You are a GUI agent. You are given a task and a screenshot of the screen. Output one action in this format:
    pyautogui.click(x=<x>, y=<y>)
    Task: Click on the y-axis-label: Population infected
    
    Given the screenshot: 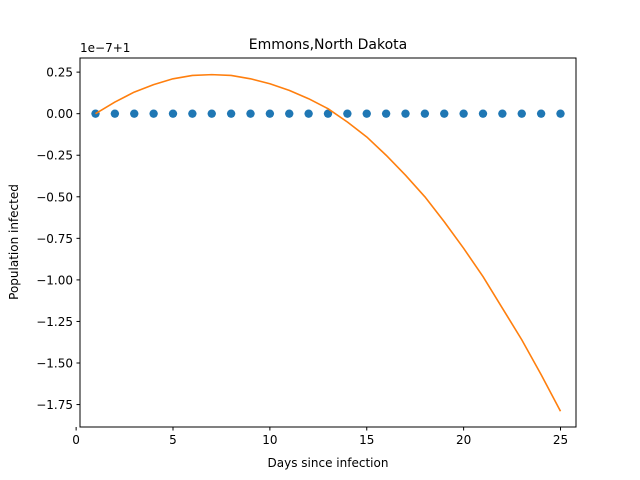 What is the action you would take?
    pyautogui.click(x=14, y=242)
    